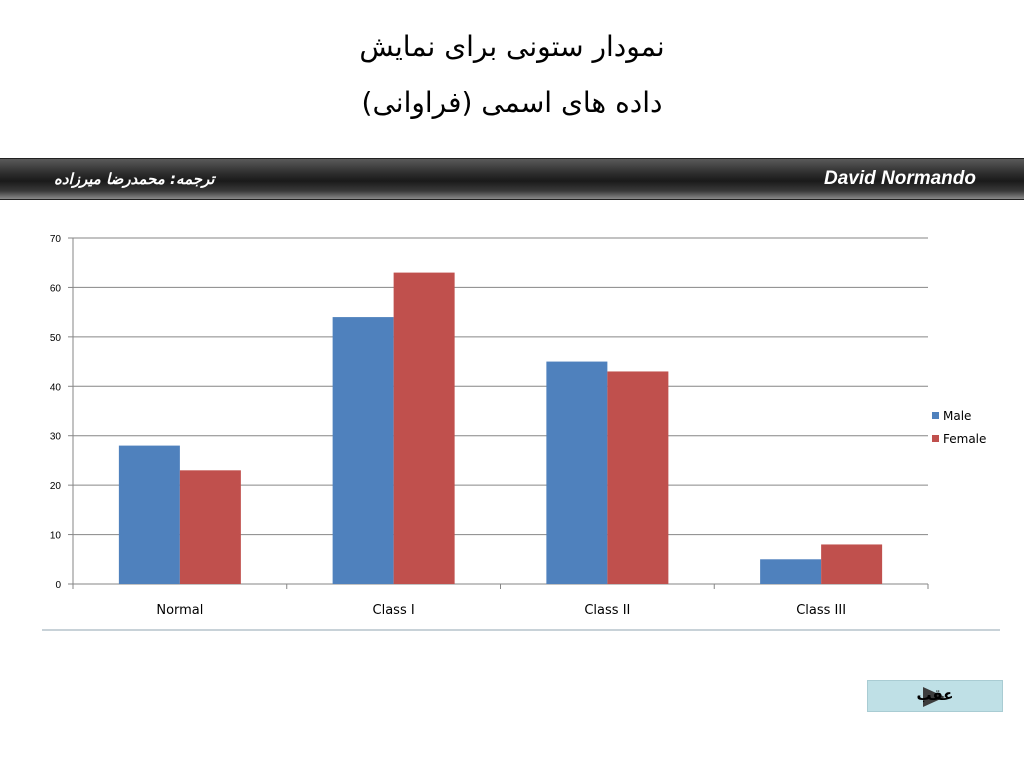  I want to click on slide-title-line-2: داده های اسمی (فراوانی), so click(512, 102).